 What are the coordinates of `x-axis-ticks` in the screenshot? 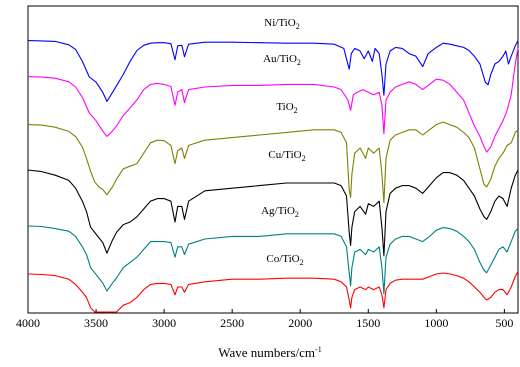 It's located at (266, 311).